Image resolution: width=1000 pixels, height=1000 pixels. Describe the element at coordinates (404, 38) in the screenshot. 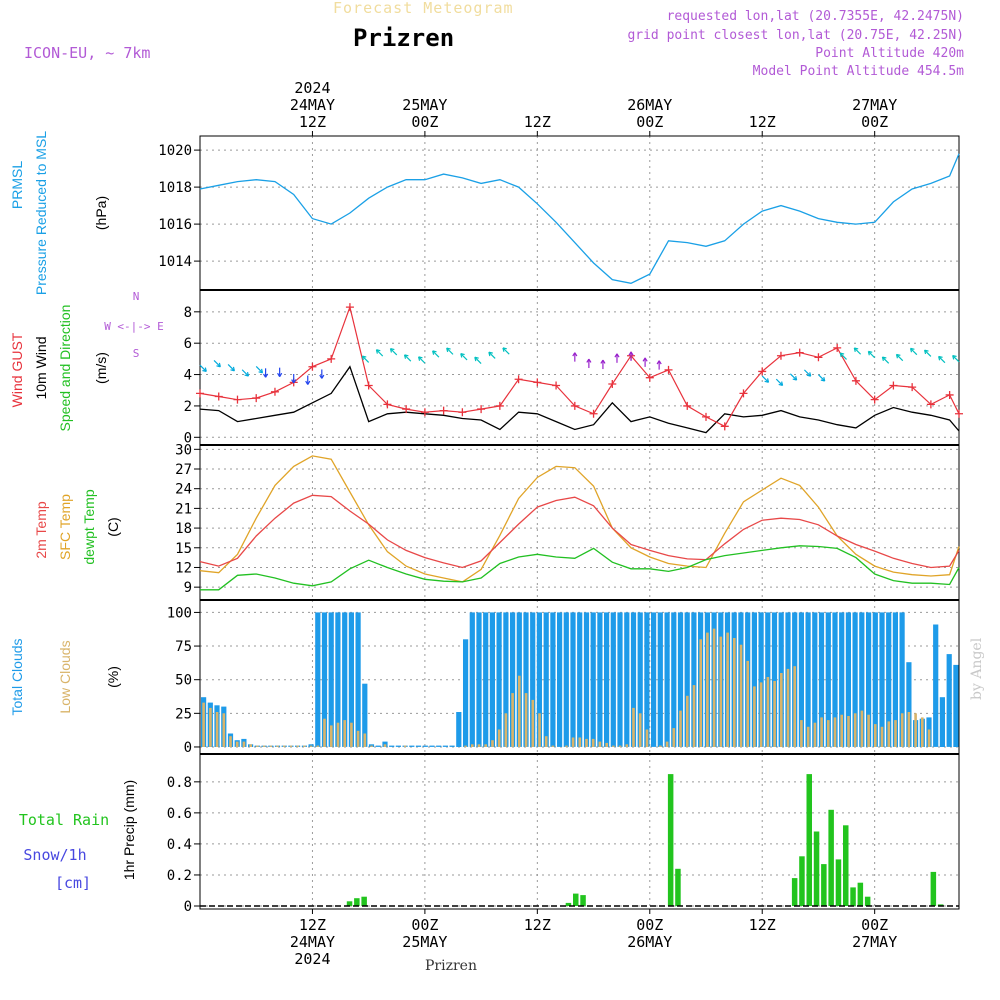

I see `location-title: Prizren` at that location.